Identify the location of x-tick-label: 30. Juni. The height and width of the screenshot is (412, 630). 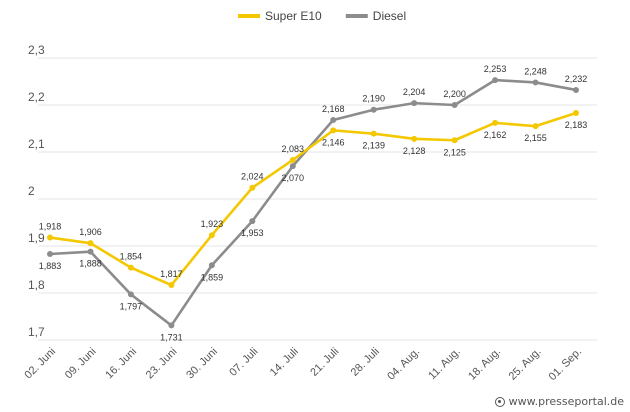
(202, 364).